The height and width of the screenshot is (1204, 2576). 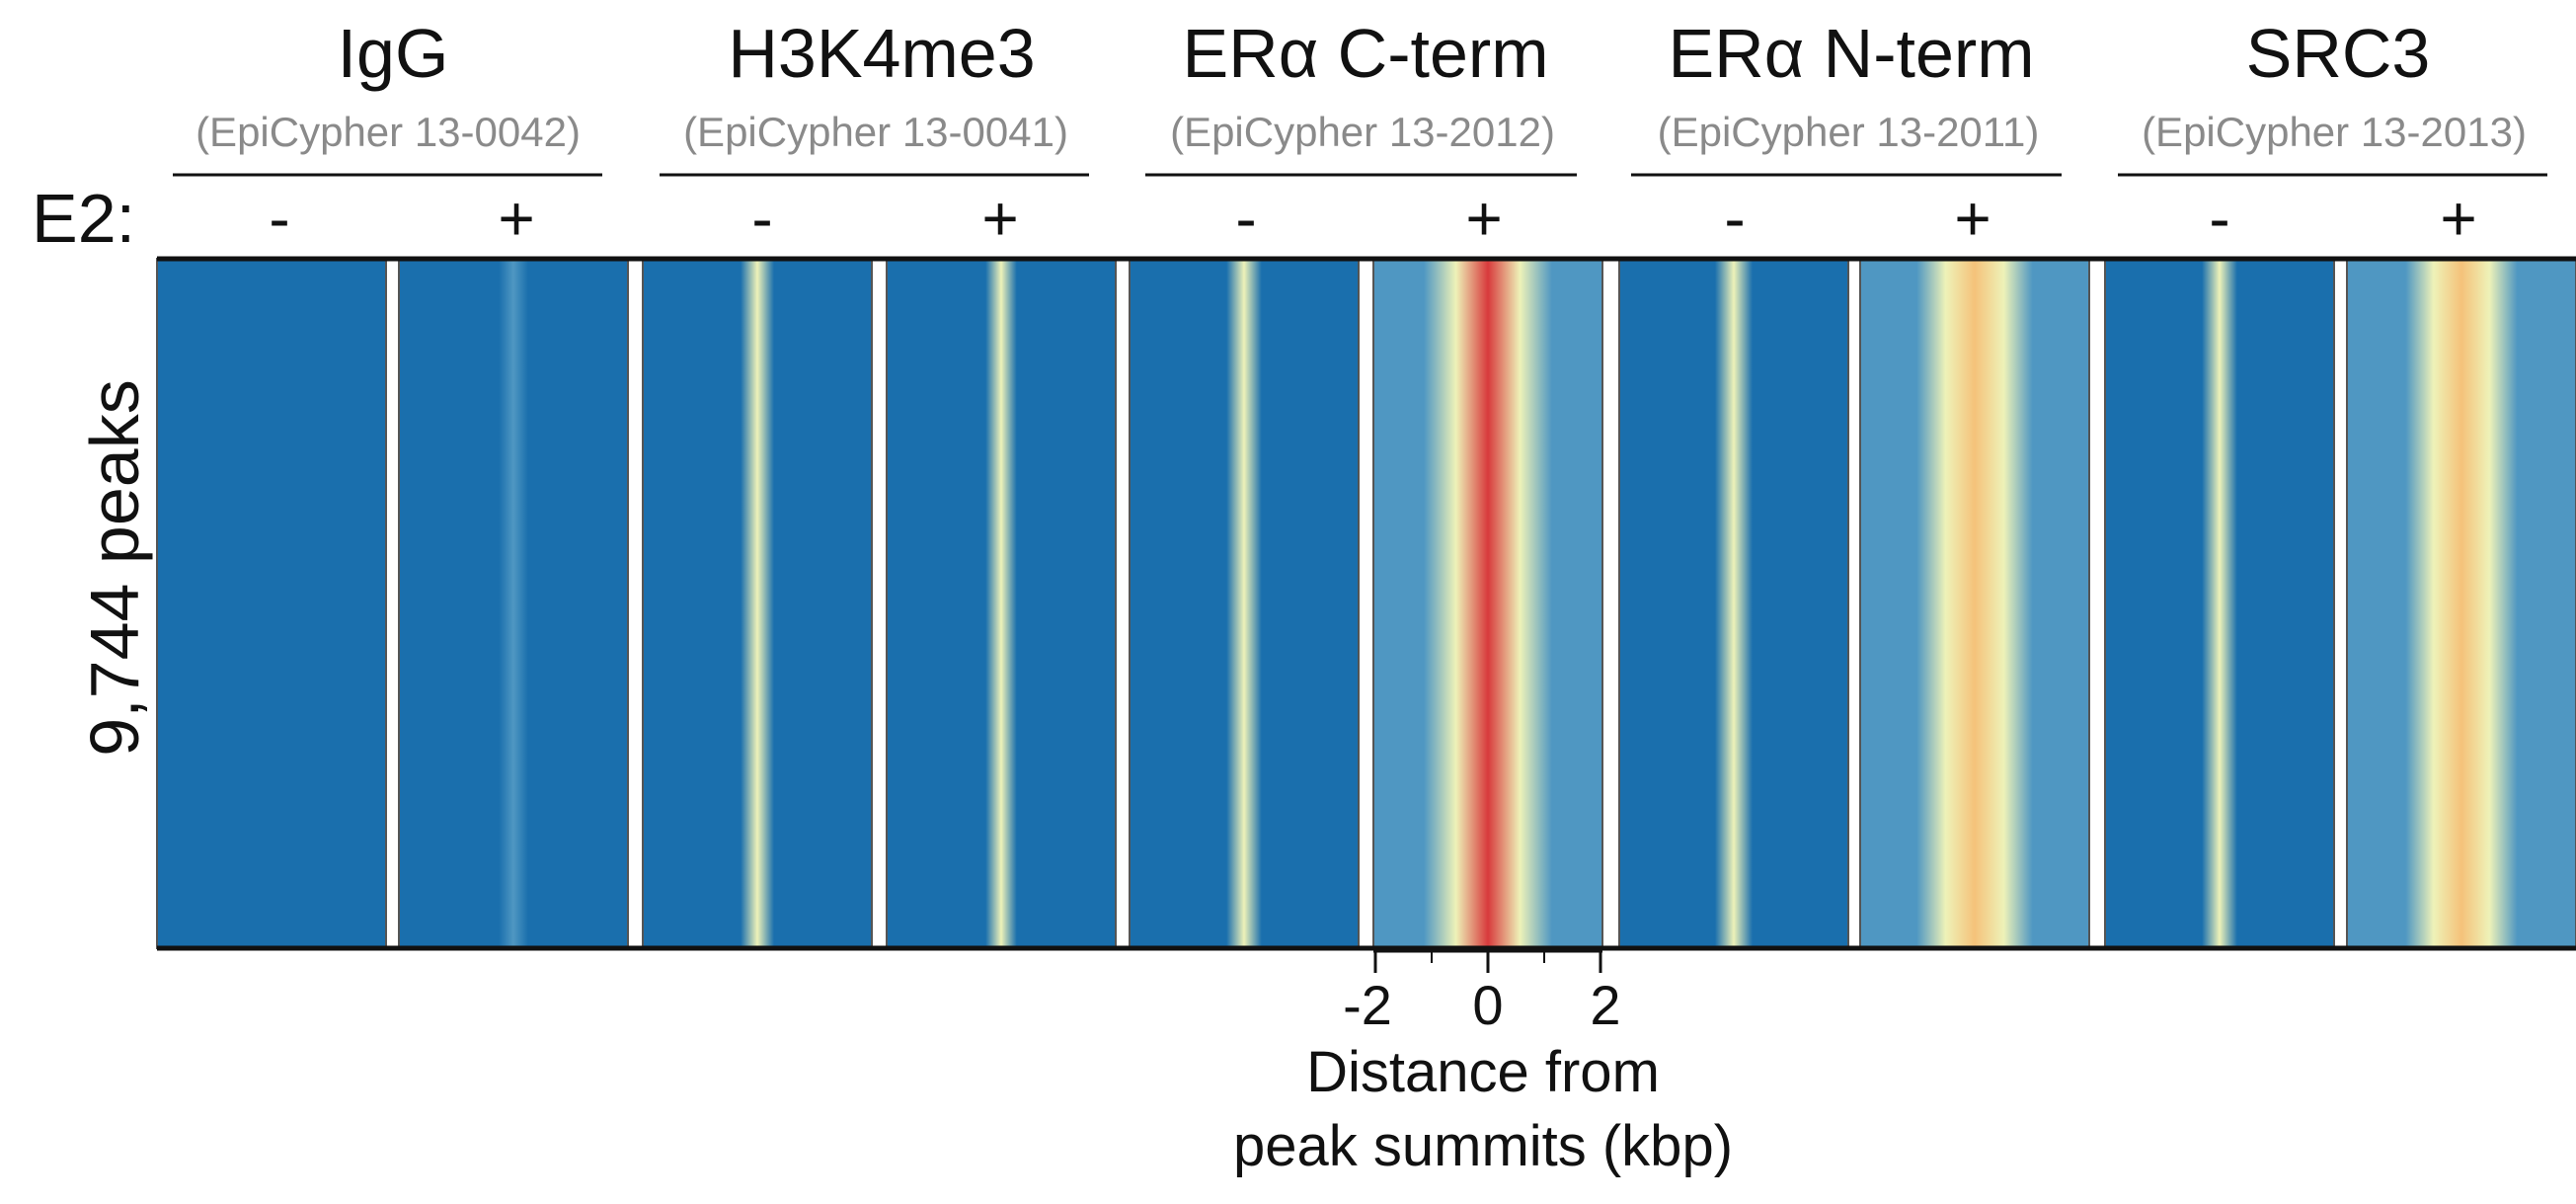 I want to click on antibody-label-igg: (EpiCypher 13-0042), so click(x=388, y=132).